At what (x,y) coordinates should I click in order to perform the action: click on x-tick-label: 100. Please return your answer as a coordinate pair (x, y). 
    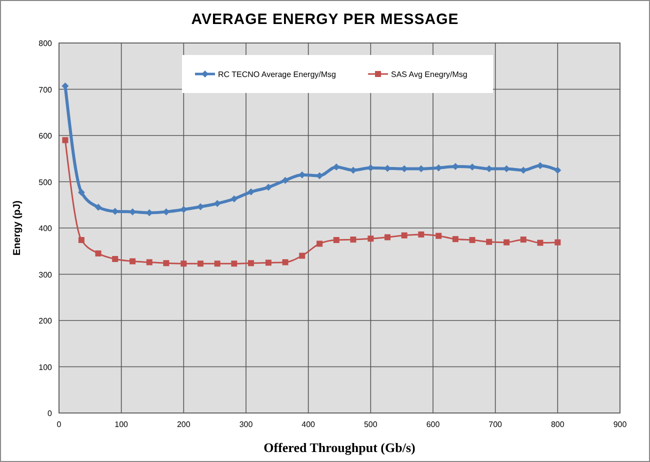
    Looking at the image, I should click on (121, 424).